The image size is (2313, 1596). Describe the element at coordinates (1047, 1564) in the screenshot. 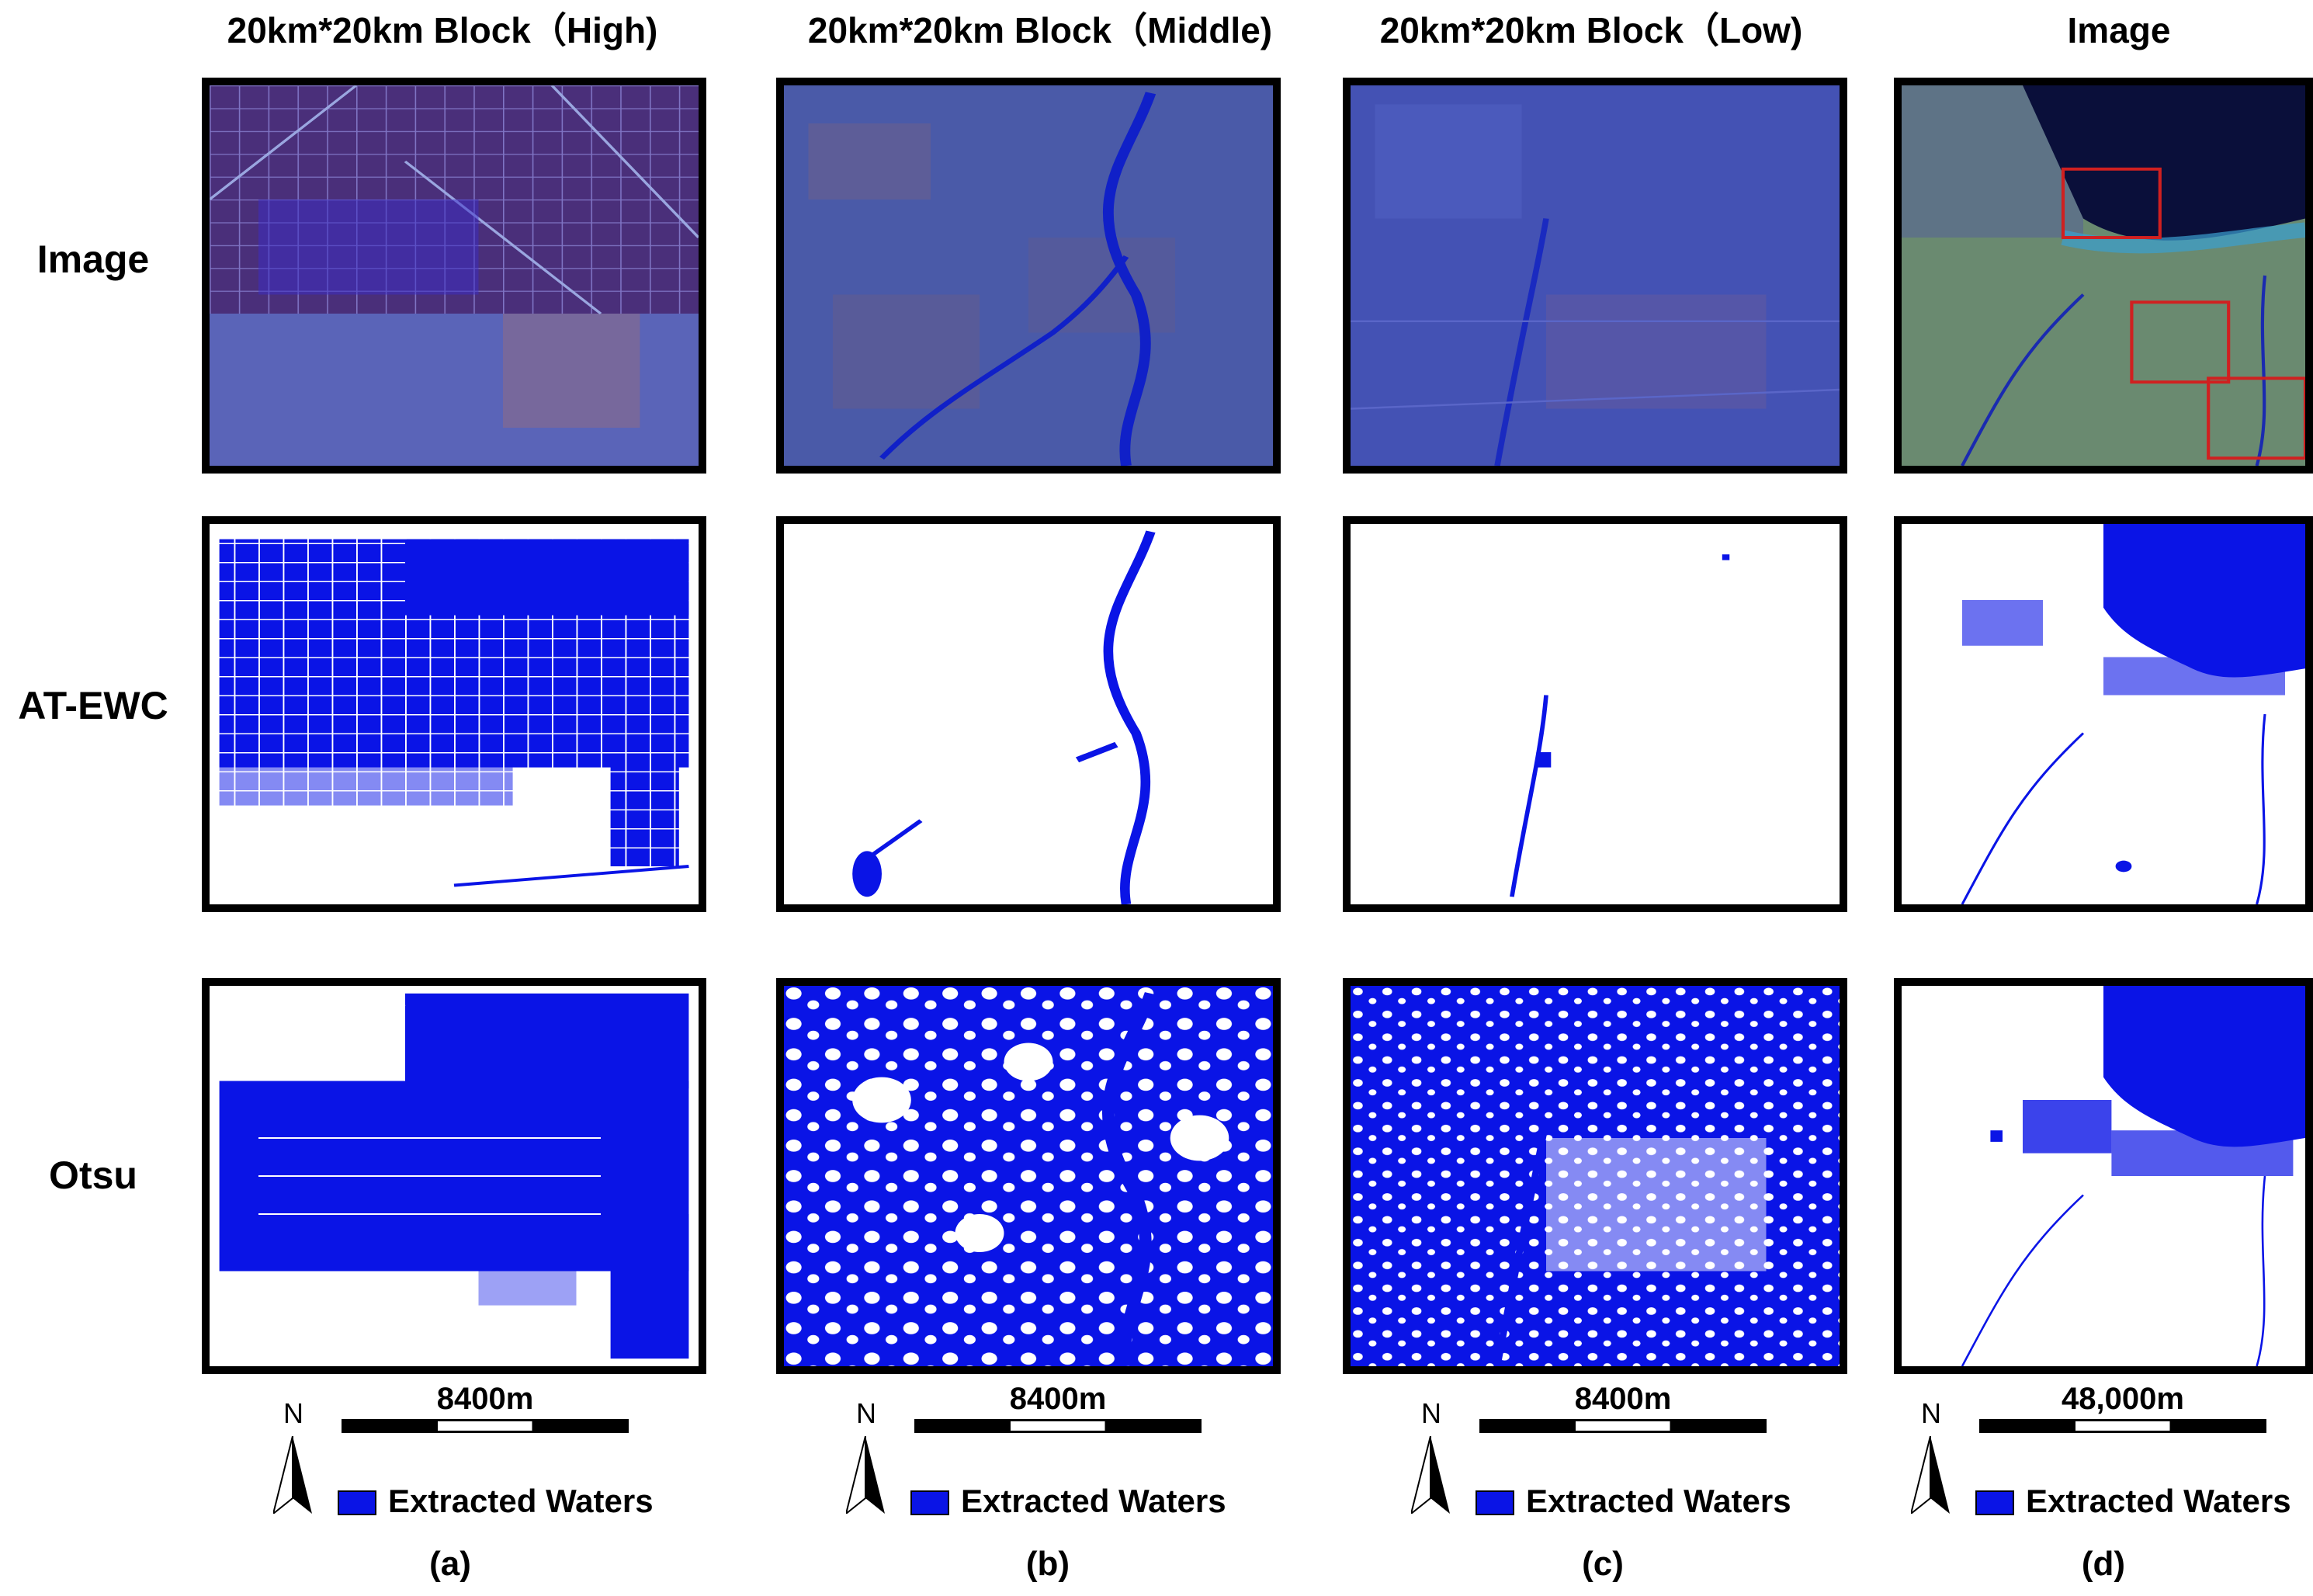

I see `panel-letter-b: (b)` at that location.